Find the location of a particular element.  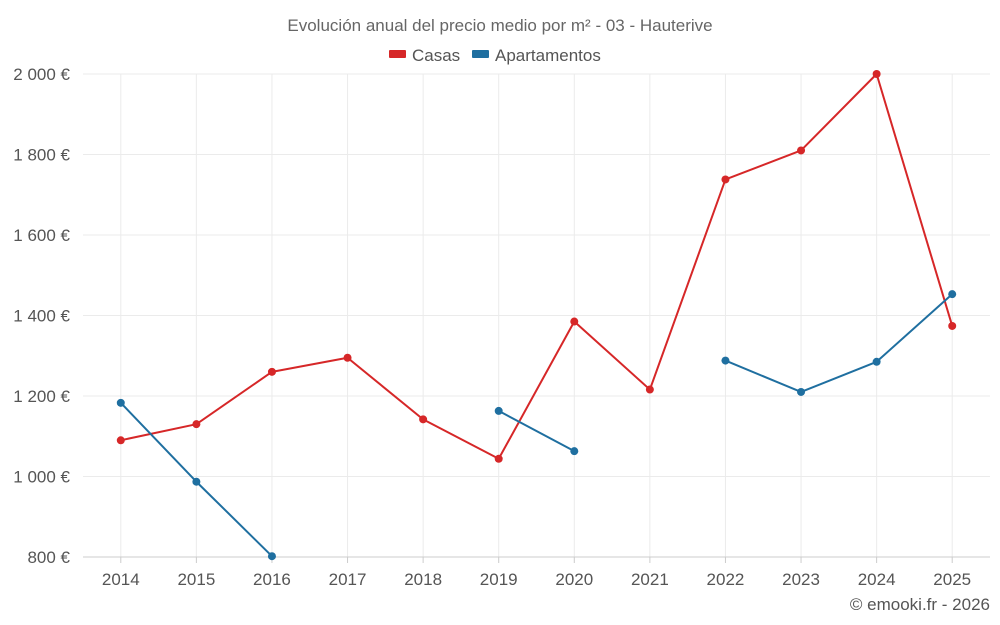

x-tick-label: 2016 is located at coordinates (272, 579).